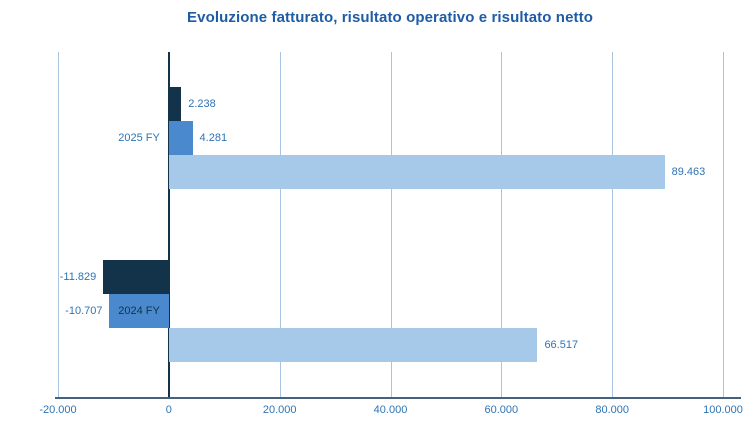 The image size is (753, 425). I want to click on category-label: 2024 FY, so click(139, 310).